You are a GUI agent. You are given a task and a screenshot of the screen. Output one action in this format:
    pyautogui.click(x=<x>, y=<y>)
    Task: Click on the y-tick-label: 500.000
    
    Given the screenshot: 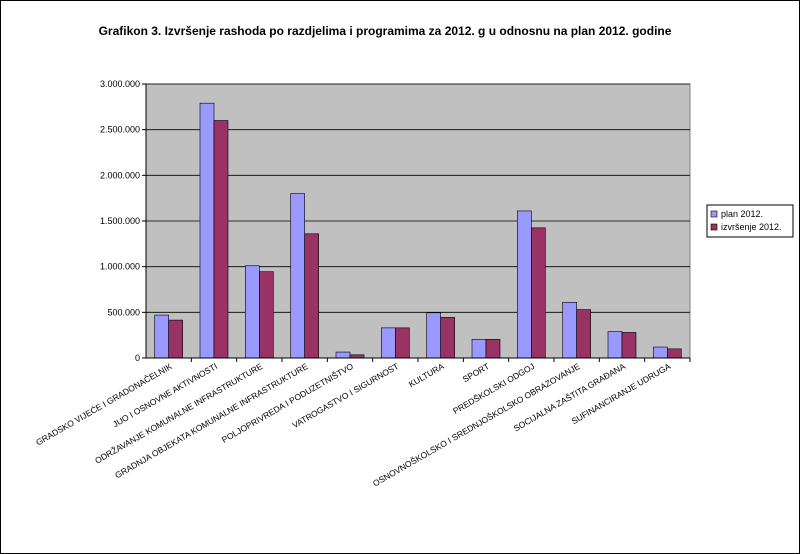 What is the action you would take?
    pyautogui.click(x=123, y=312)
    